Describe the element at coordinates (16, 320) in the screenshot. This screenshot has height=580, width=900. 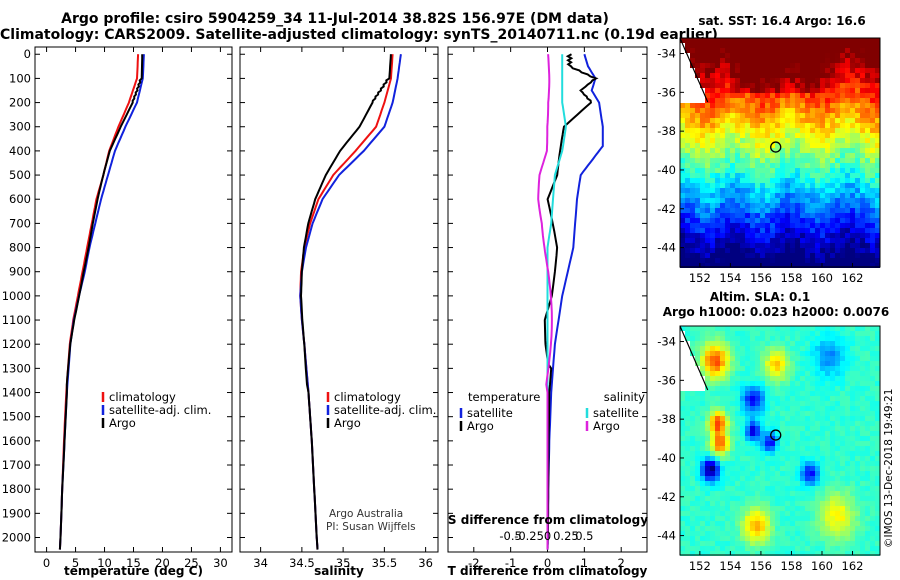
I see `depth-tick-label: 1100` at that location.